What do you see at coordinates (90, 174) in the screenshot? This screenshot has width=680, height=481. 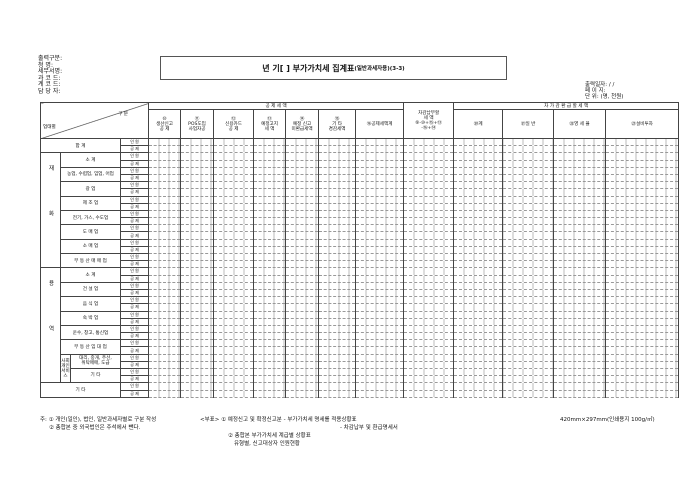 I see `row-label: 농업, 수렵업, 임업, 어업` at bounding box center [90, 174].